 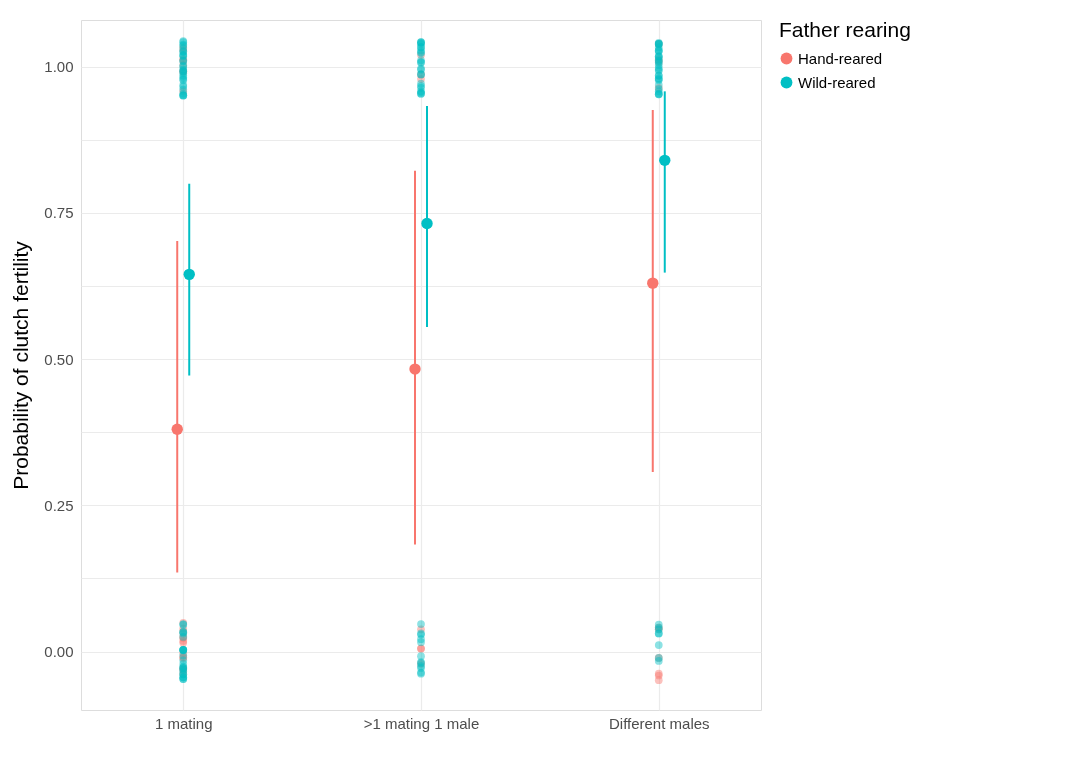 I want to click on legend-label: Hand-reared, so click(x=840, y=58).